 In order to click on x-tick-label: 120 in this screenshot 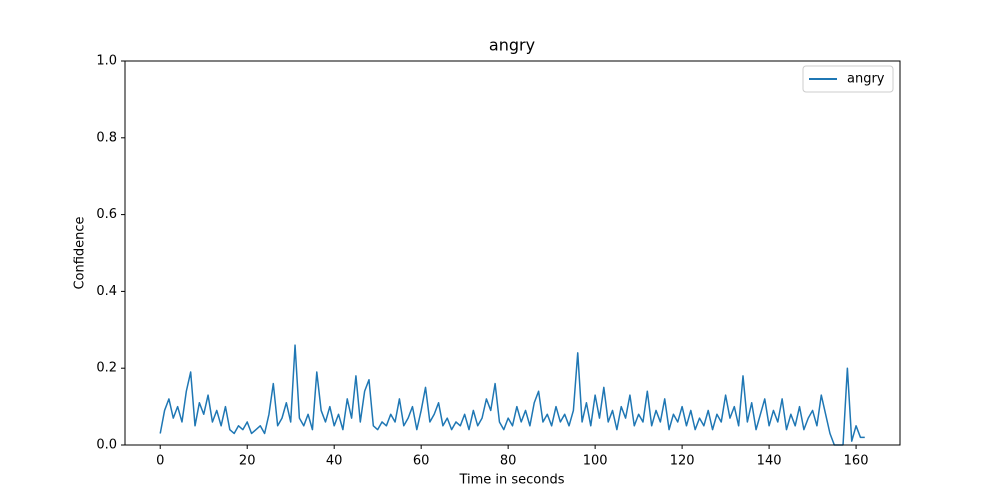, I will do `click(682, 461)`.